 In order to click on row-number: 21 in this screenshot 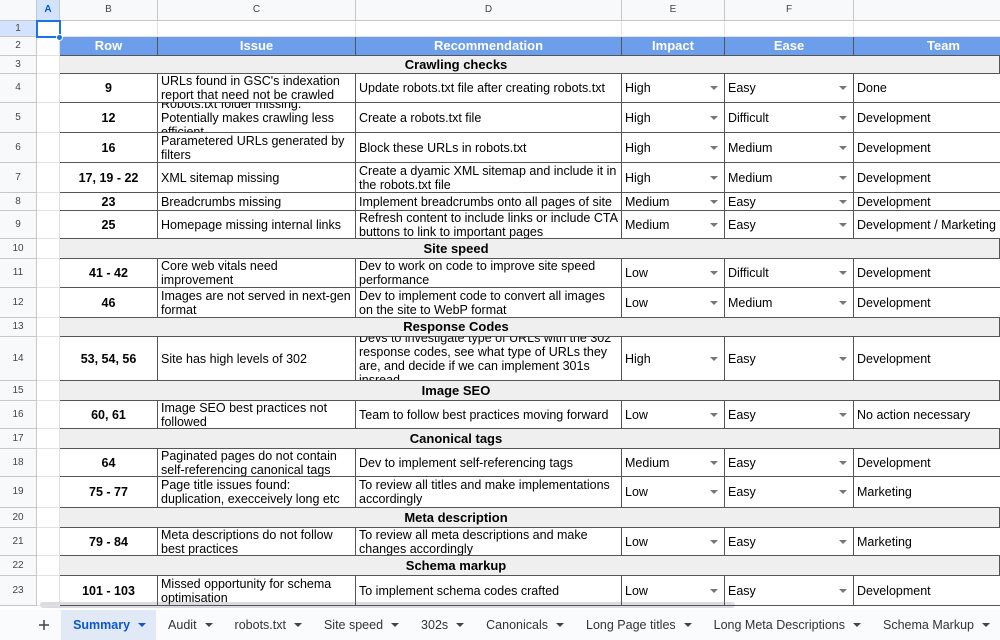, I will do `click(18, 542)`.